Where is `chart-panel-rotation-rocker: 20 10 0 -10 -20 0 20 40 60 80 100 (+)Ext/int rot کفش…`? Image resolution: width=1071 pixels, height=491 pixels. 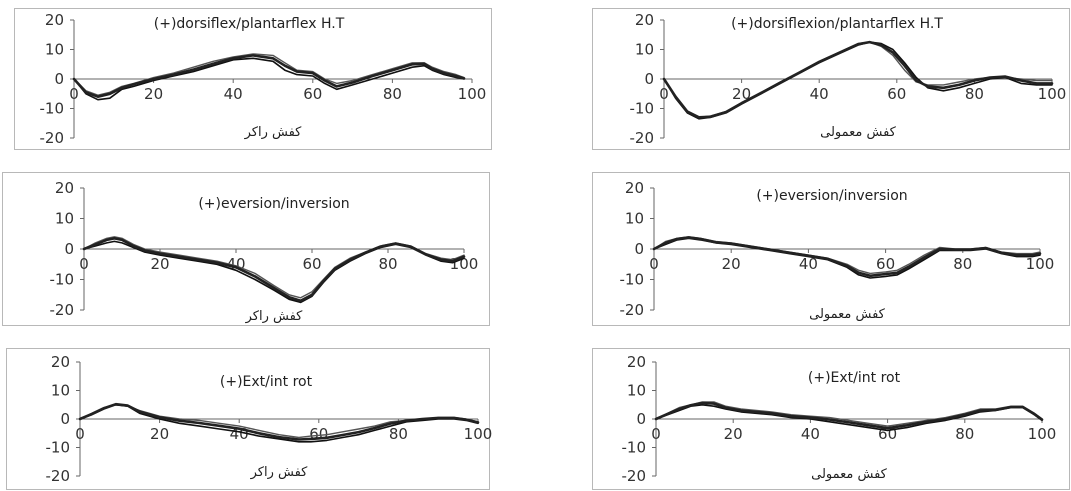 chart-panel-rotation-rocker: 20 10 0 -10 -20 0 20 40 60 80 100 (+)Ext/int rot کفش… is located at coordinates (249, 419).